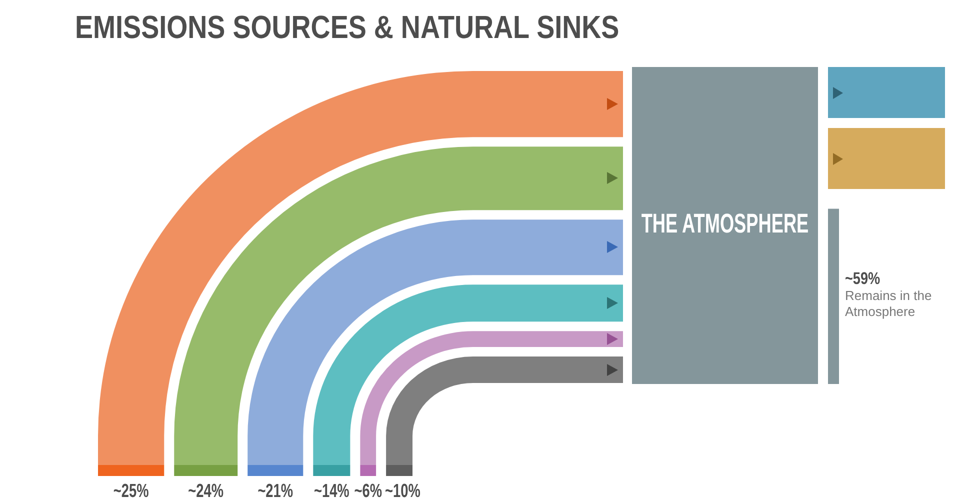 The height and width of the screenshot is (504, 960). Describe the element at coordinates (402, 491) in the screenshot. I see `data-label: ~10%` at that location.